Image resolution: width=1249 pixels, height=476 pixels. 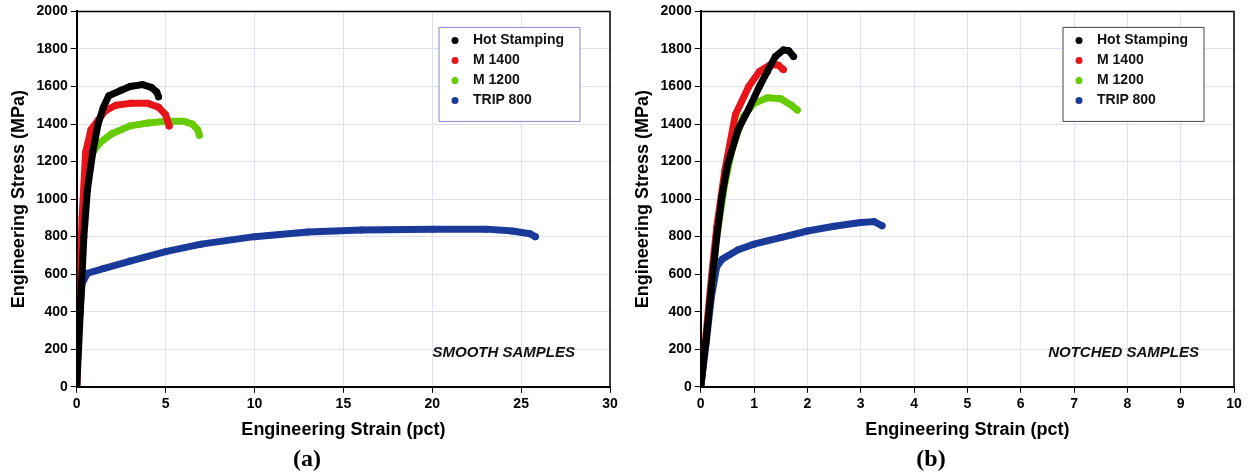 I want to click on x-tick-label: 9, so click(x=1180, y=403).